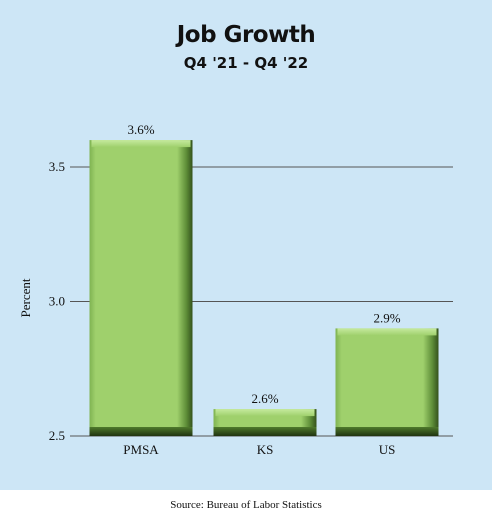 Image resolution: width=492 pixels, height=519 pixels. I want to click on y-tick-label: 2.5, so click(57, 435).